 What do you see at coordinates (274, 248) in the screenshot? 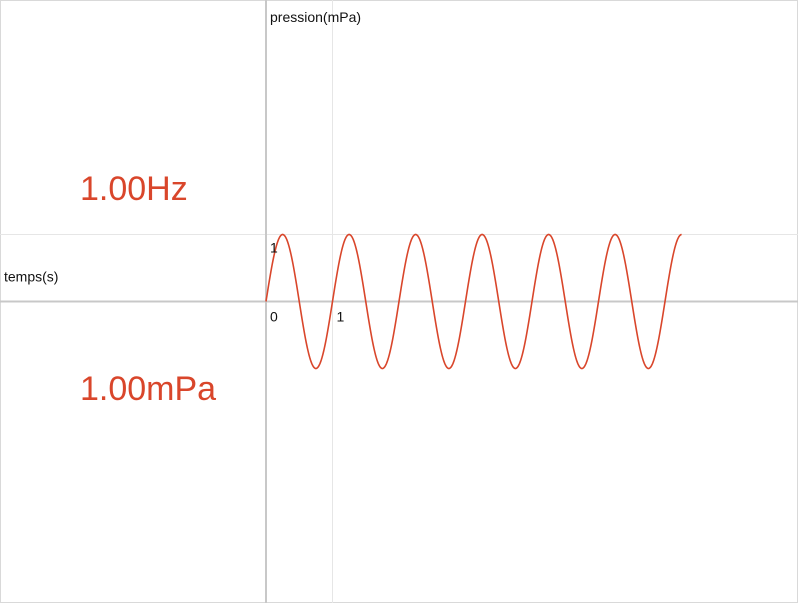
I see `y-tick-label-1: 1` at bounding box center [274, 248].